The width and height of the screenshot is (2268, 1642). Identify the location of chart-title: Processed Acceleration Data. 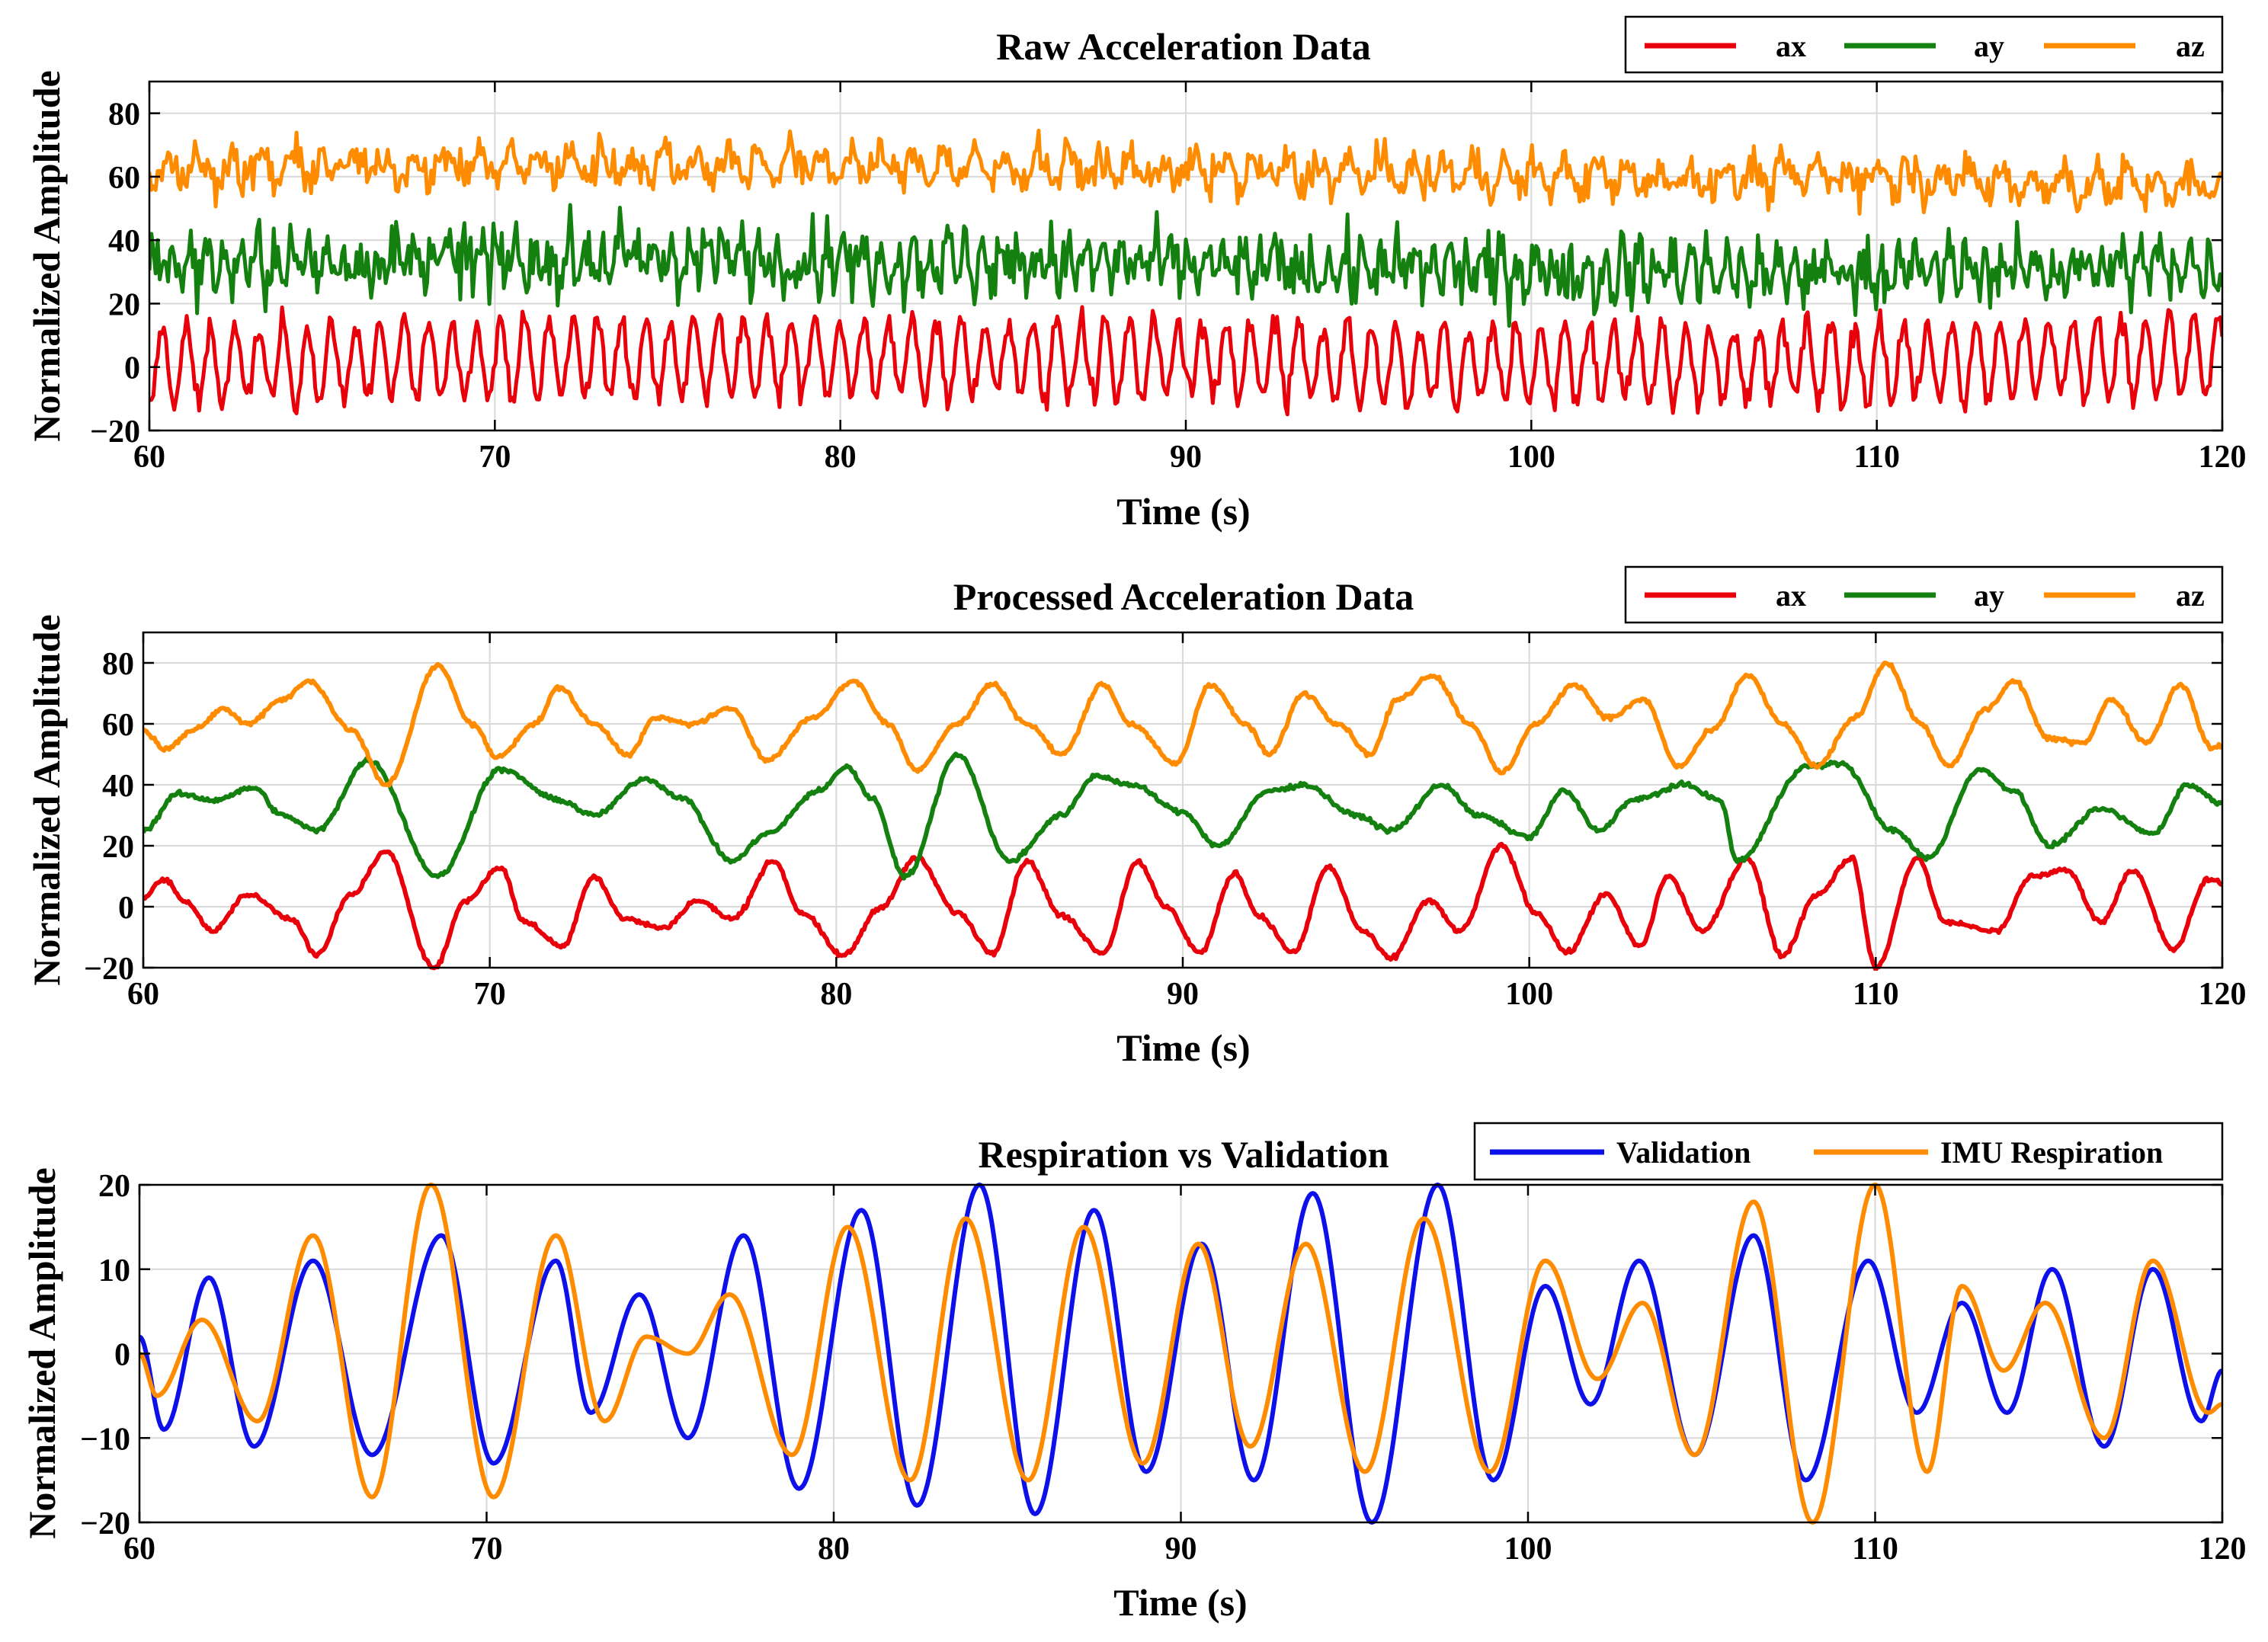
(1183, 596).